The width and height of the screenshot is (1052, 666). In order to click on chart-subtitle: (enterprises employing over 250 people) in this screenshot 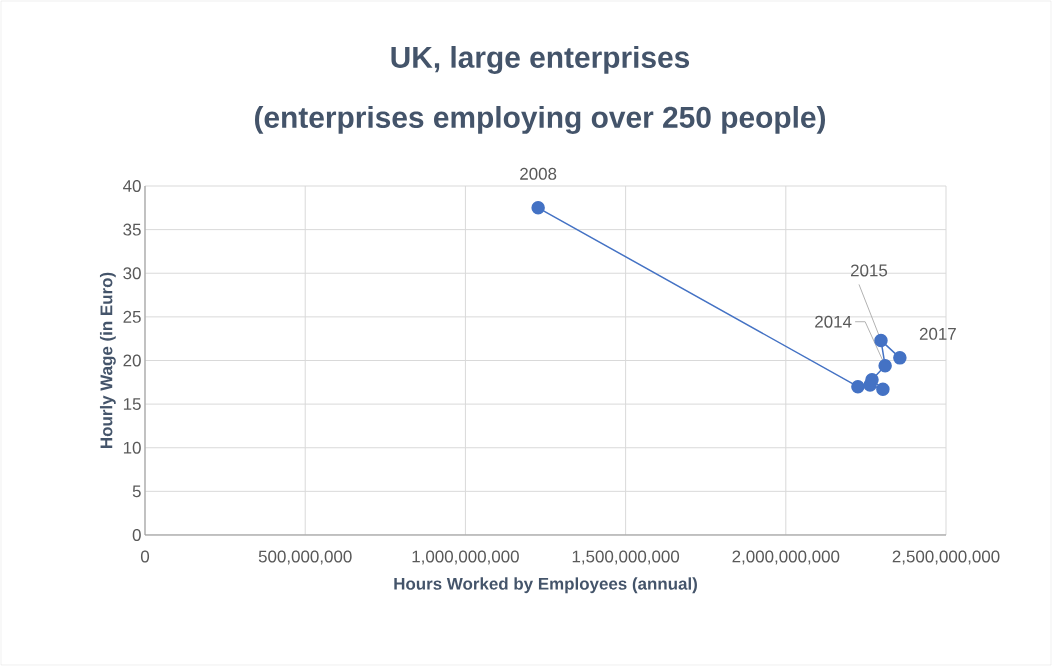, I will do `click(540, 119)`.